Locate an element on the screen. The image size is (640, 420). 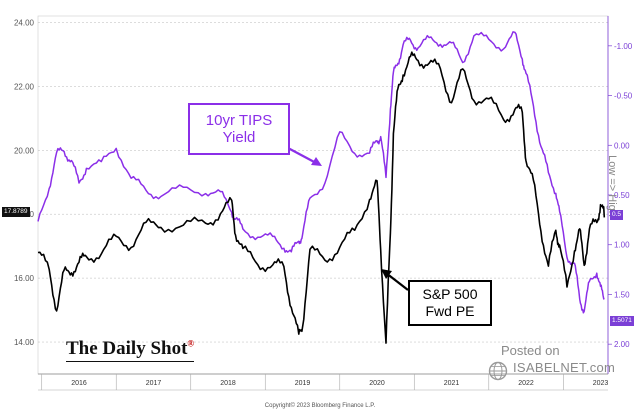
registered-mark: ® is located at coordinates (191, 343).